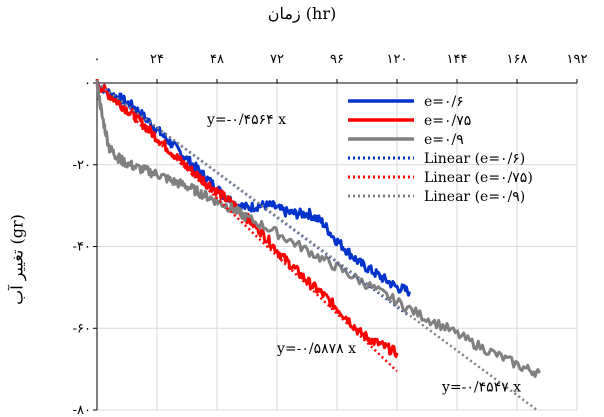 The image size is (604, 417). What do you see at coordinates (82, 165) in the screenshot?
I see `y-tick-label: -۲۰` at bounding box center [82, 165].